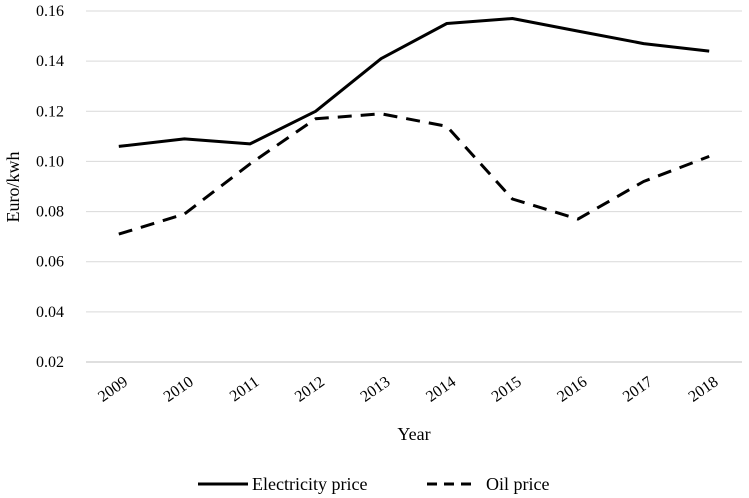 The width and height of the screenshot is (749, 498). I want to click on y-axis-ticks: 0.02 0.04 0.06 0.08 0.10 0.12 0.14 0.16, so click(50, 187).